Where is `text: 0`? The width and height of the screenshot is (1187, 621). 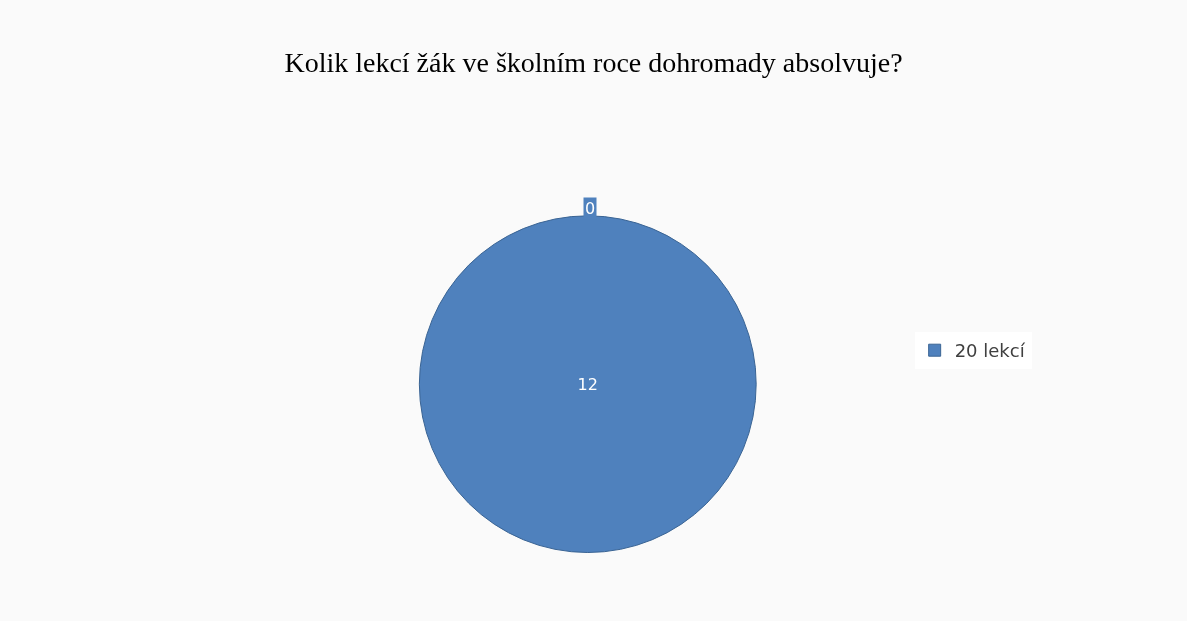 text: 0 is located at coordinates (590, 208).